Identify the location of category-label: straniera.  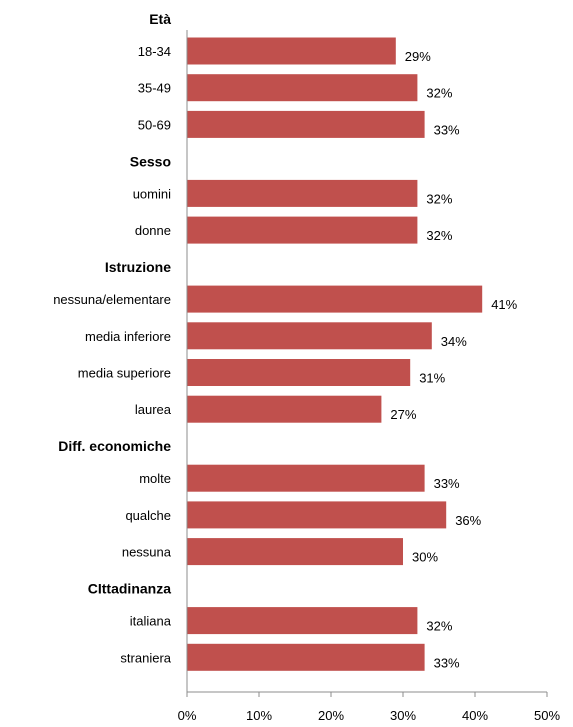
(145, 657).